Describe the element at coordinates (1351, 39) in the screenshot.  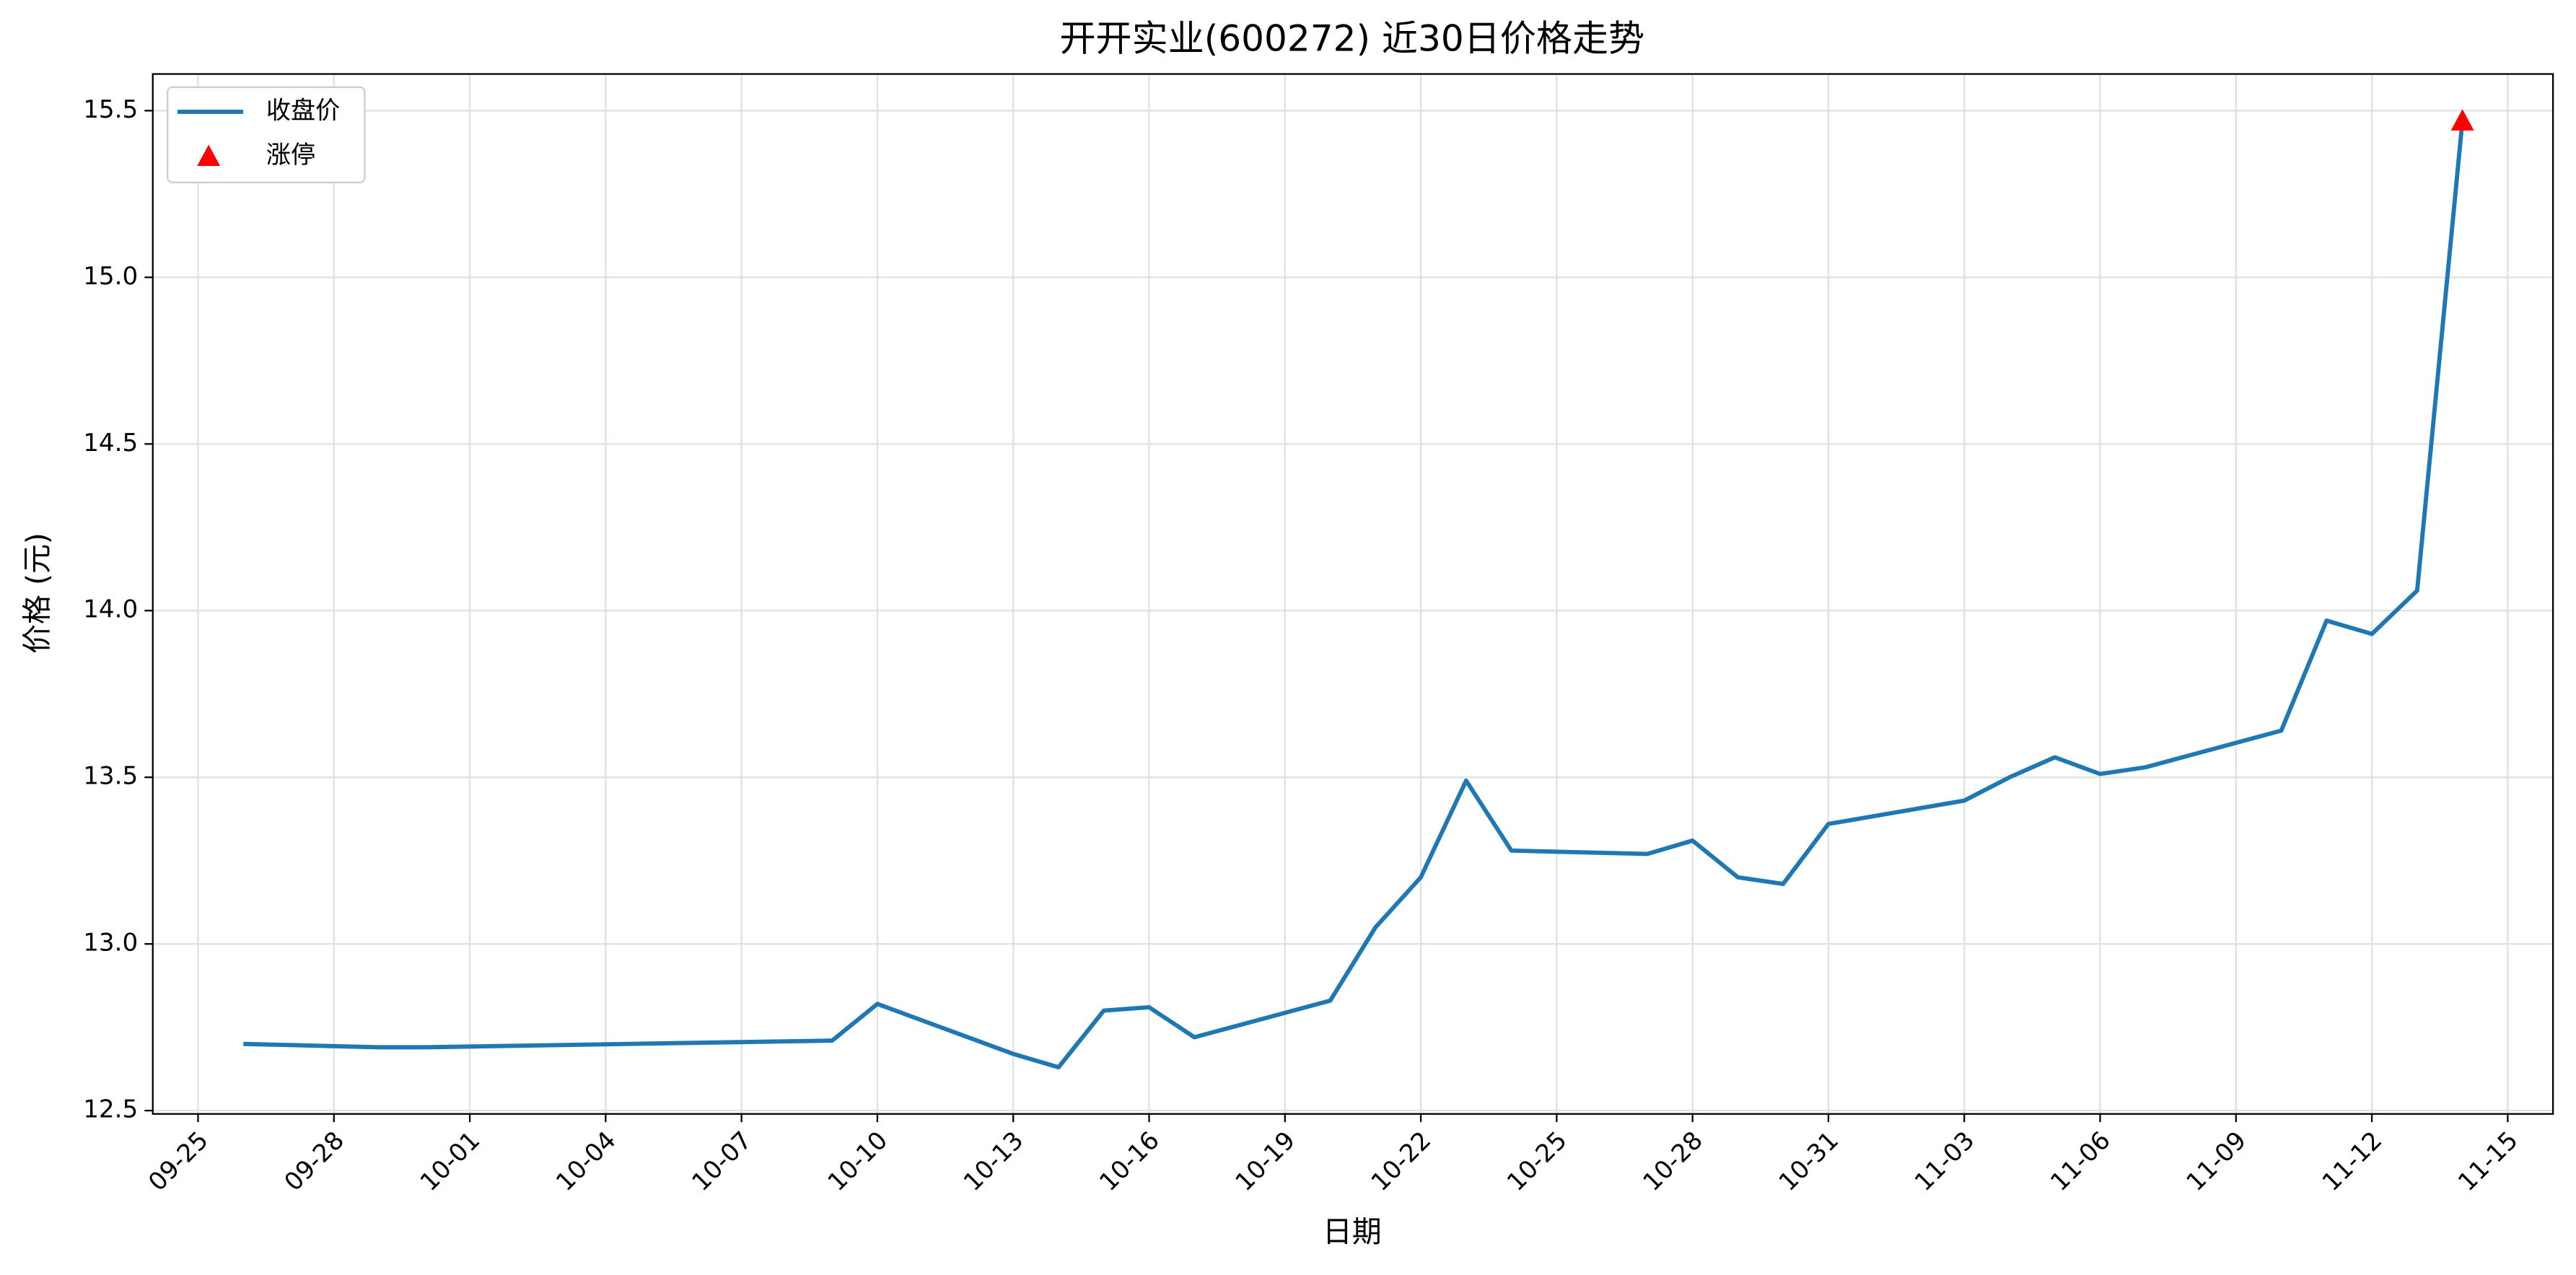
I see `chart-title: 开开实业(600272) 近30日价格走势` at that location.